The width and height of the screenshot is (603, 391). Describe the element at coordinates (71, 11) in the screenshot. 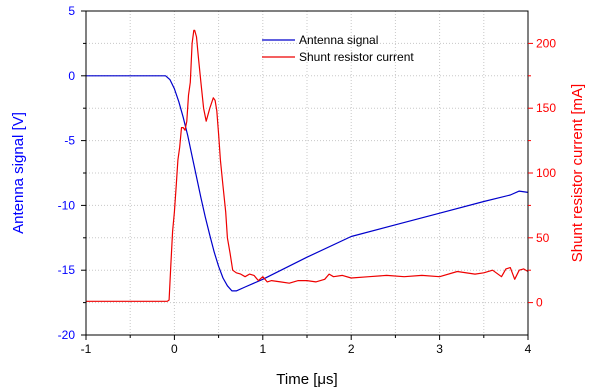

I see `left-y-tick-label: 5` at that location.